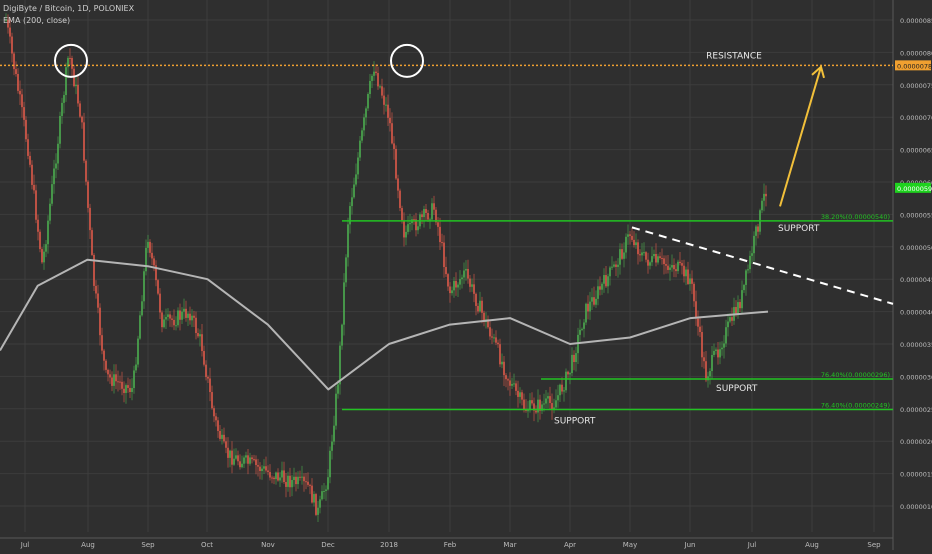 The image size is (932, 554). I want to click on fib-76-upper-support-text: SUPPORT, so click(737, 389).